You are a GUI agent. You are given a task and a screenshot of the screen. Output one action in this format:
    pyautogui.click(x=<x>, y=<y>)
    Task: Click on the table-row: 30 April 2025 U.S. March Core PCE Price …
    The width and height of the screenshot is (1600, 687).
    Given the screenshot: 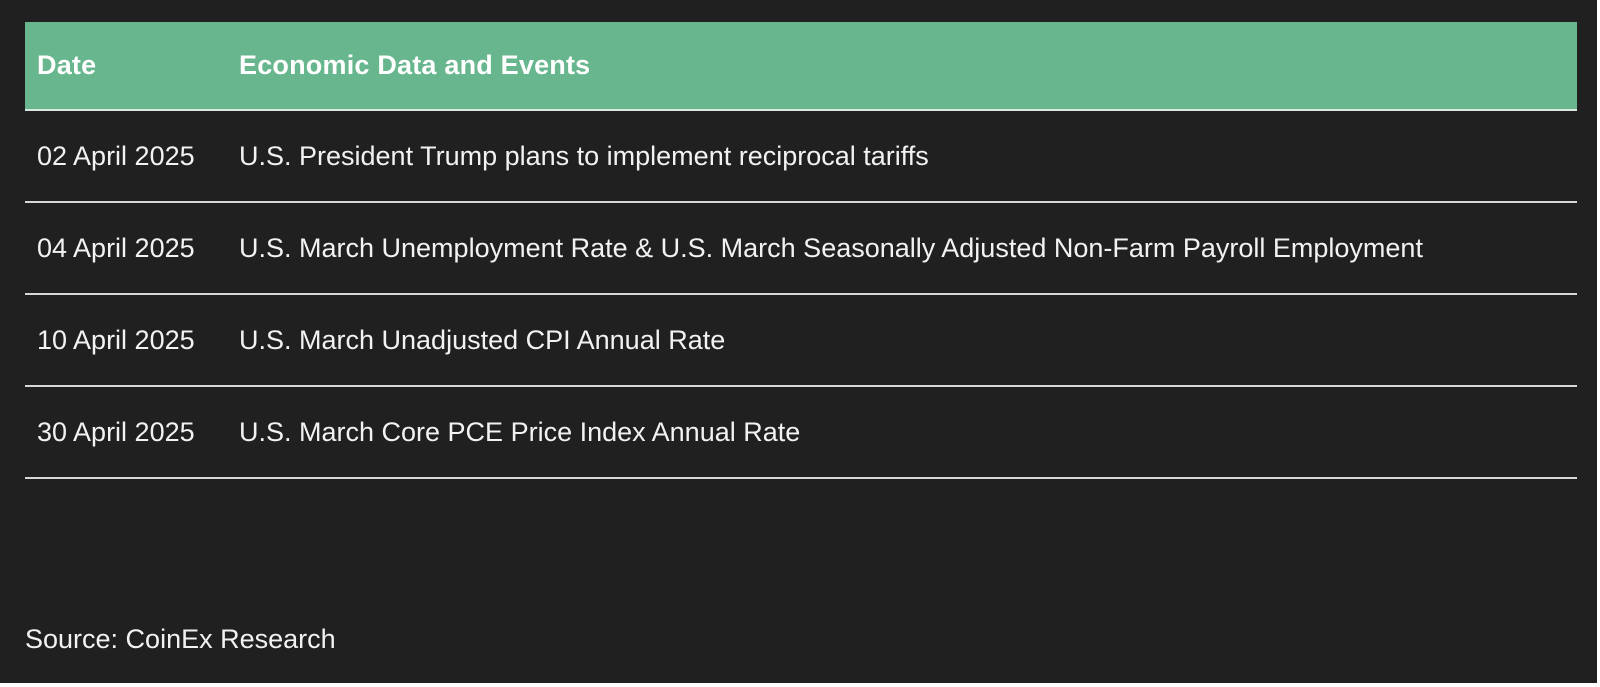 What is the action you would take?
    pyautogui.click(x=801, y=433)
    